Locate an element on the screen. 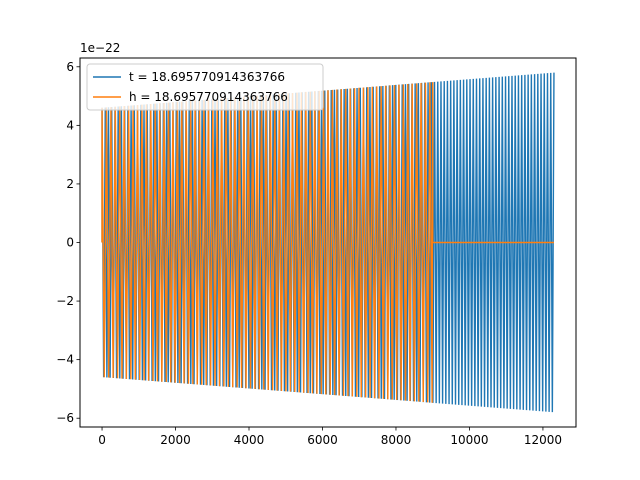  legend-label: t = 18.695770914363766 is located at coordinates (207, 77).